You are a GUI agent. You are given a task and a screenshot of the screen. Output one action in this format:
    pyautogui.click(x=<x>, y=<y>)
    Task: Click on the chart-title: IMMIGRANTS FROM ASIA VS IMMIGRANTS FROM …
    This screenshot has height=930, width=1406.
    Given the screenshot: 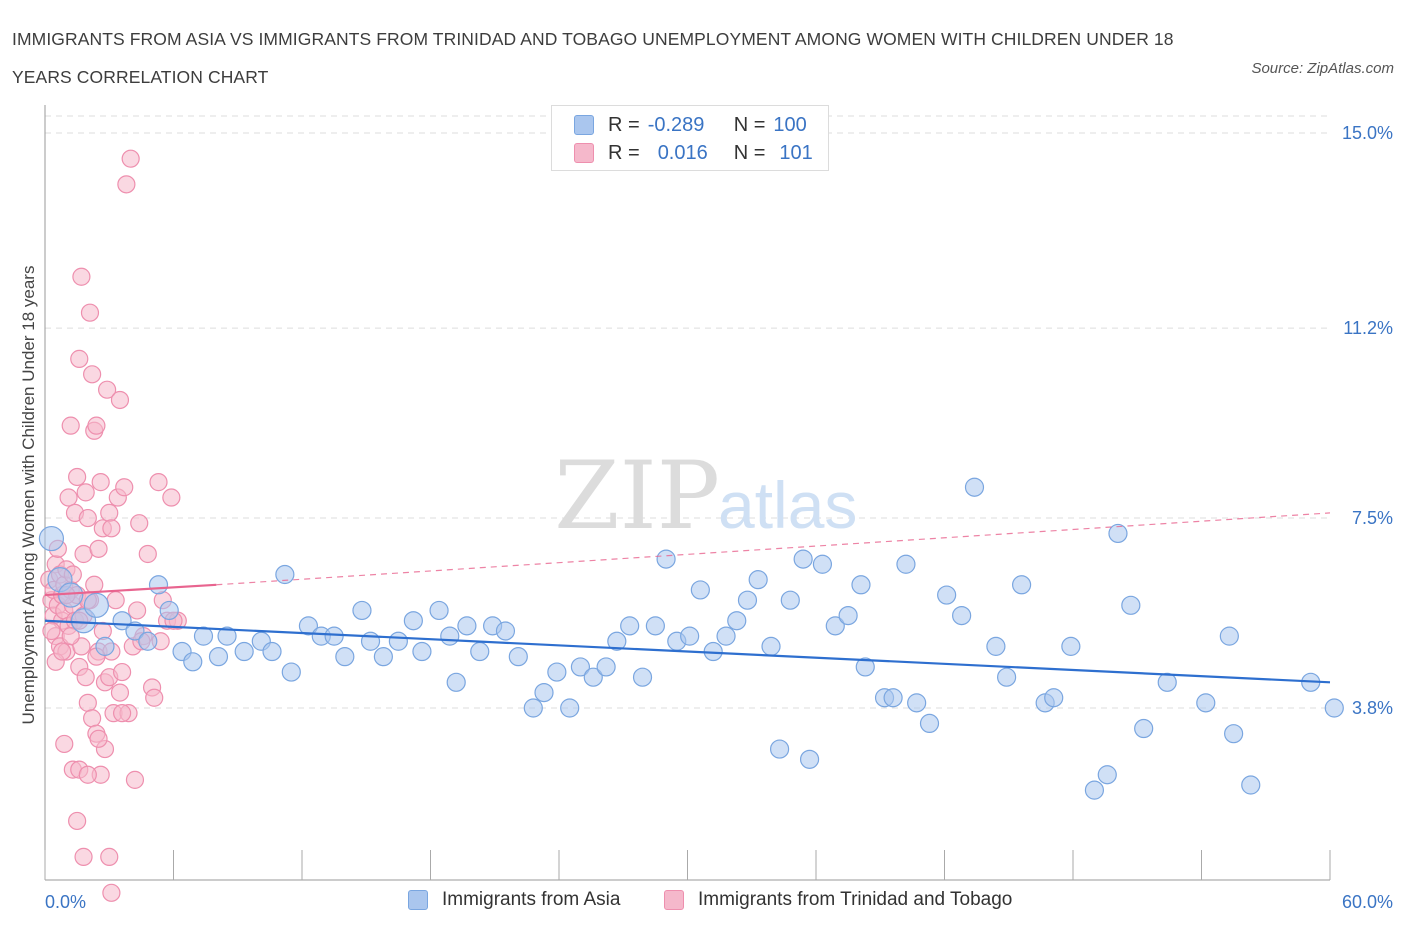 What is the action you would take?
    pyautogui.click(x=593, y=58)
    